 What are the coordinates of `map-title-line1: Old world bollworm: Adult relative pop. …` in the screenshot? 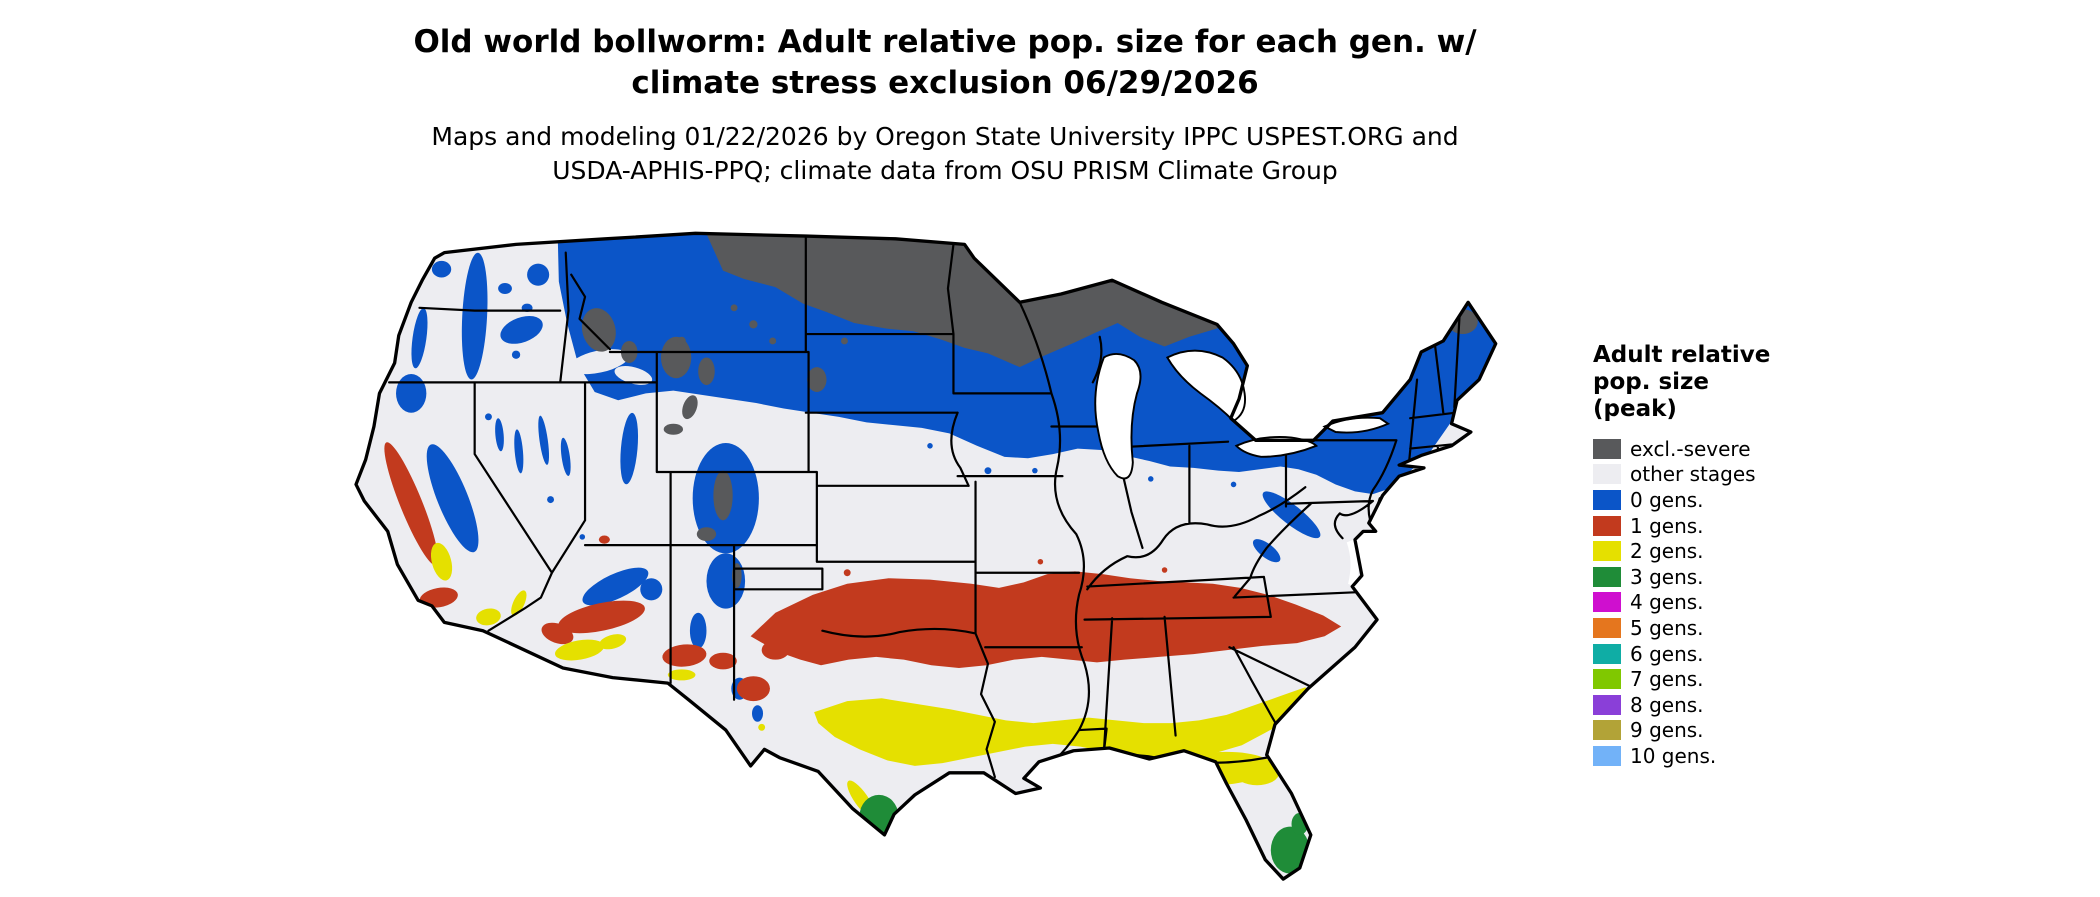 It's located at (945, 42).